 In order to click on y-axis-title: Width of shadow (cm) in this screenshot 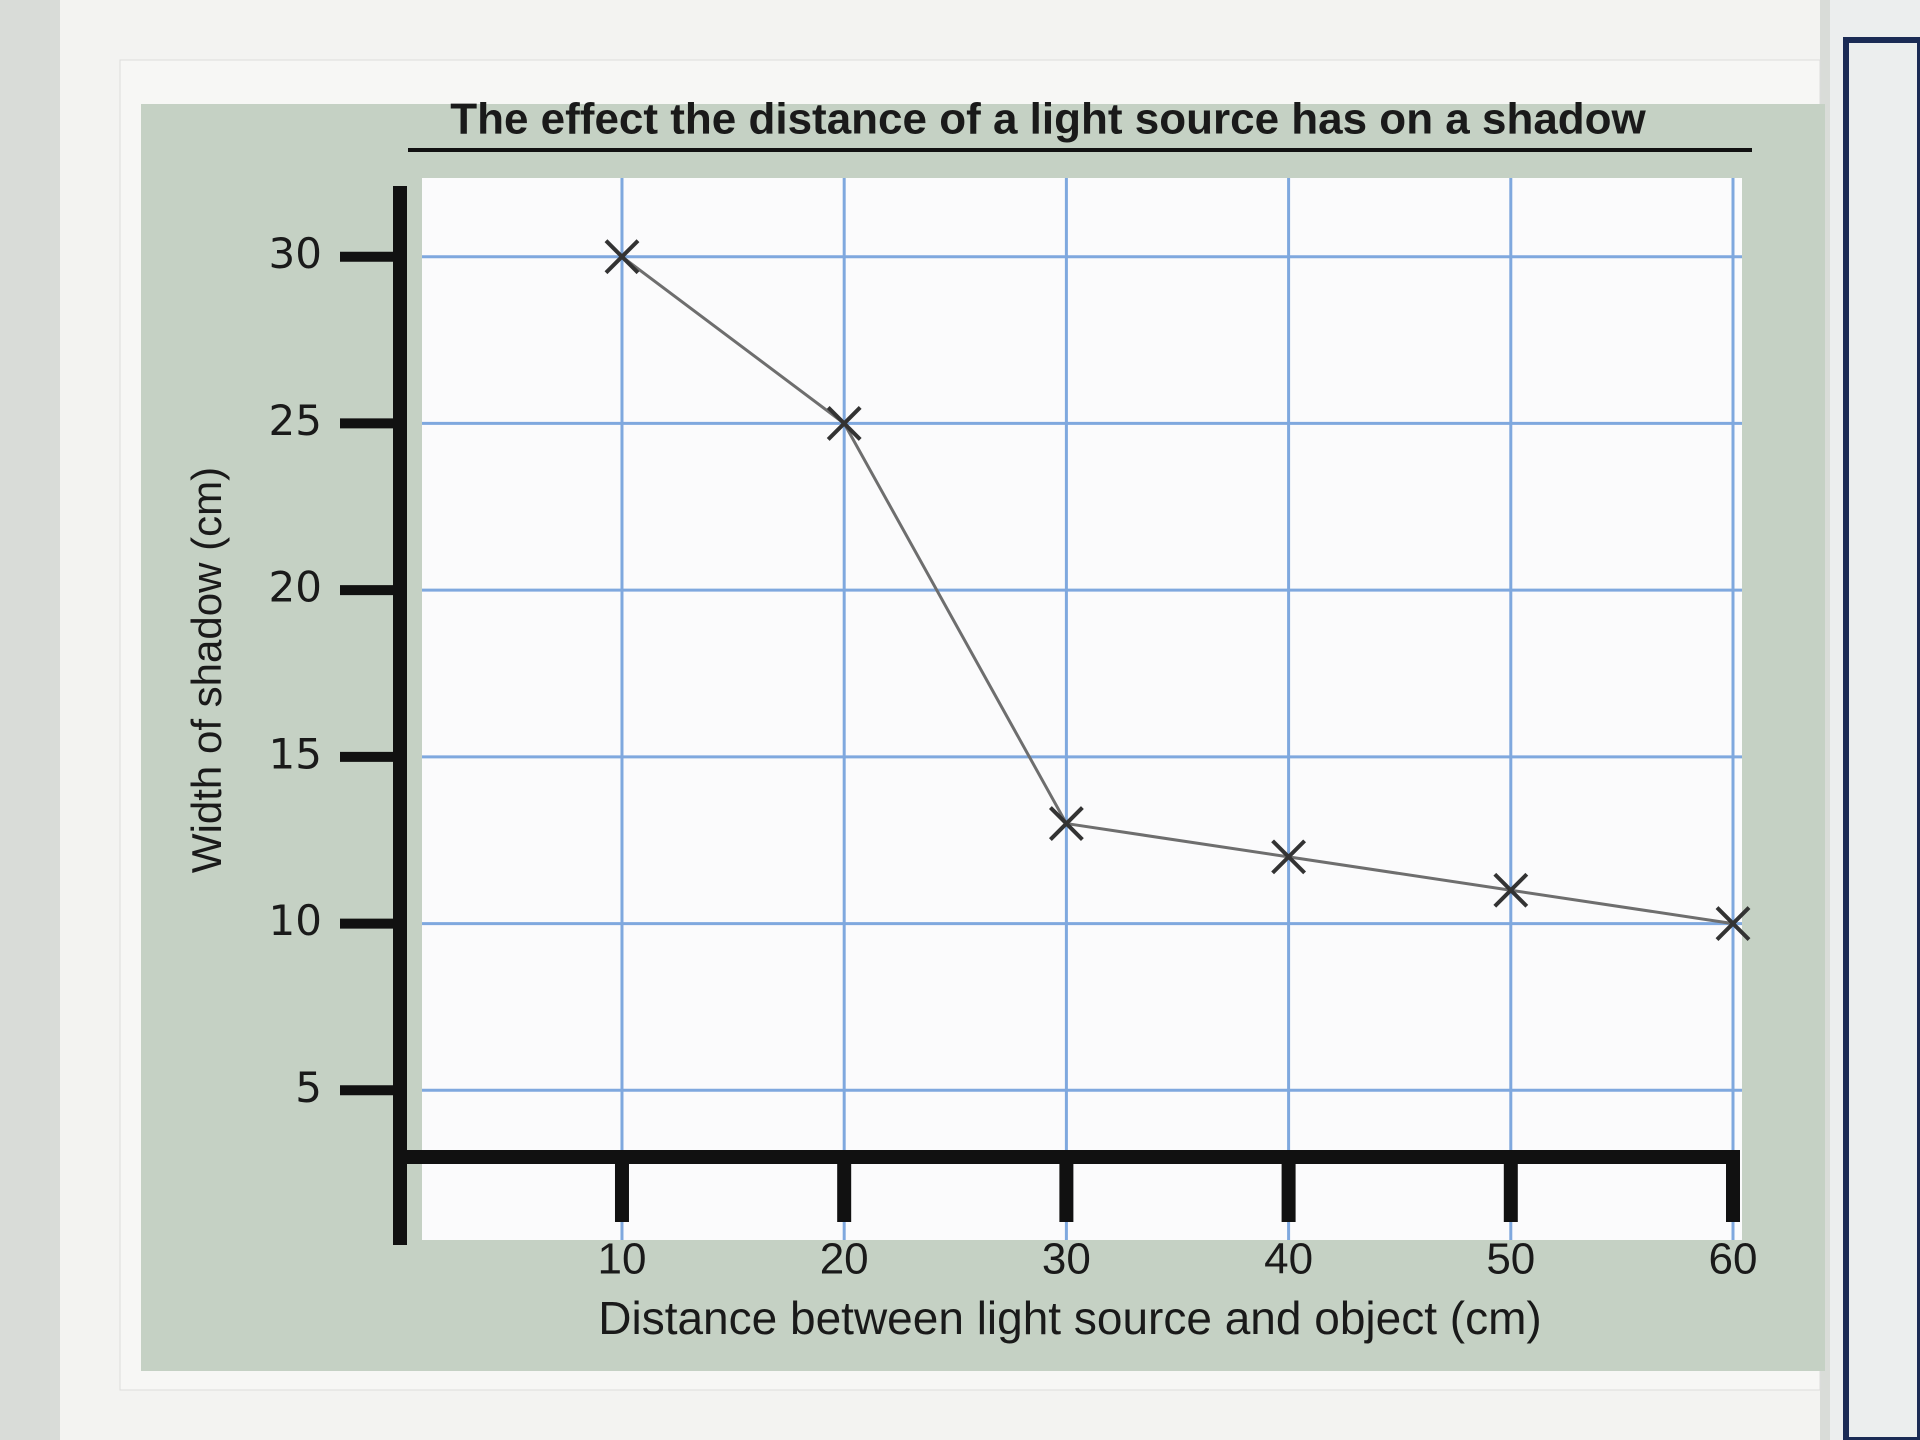, I will do `click(206, 670)`.